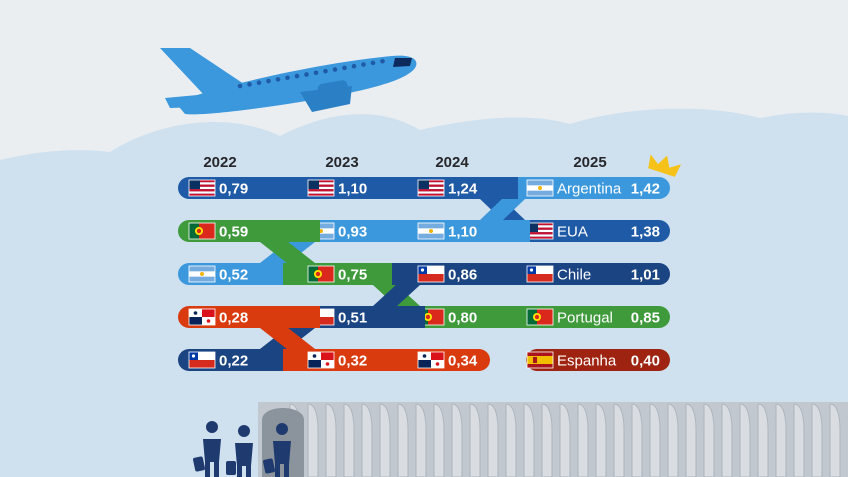  I want to click on pill-argentina-2024: 1,10, so click(461, 231).